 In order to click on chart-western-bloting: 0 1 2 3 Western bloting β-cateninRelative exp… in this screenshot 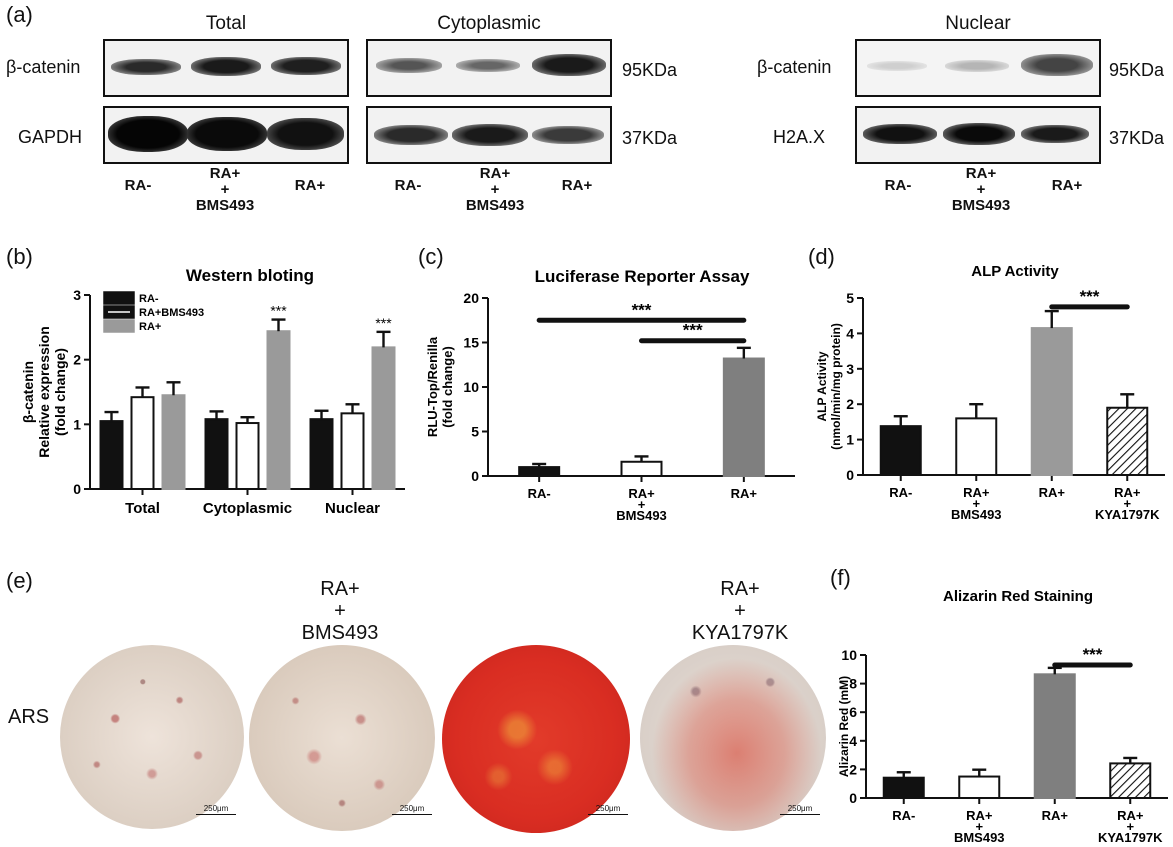, I will do `click(212, 391)`.